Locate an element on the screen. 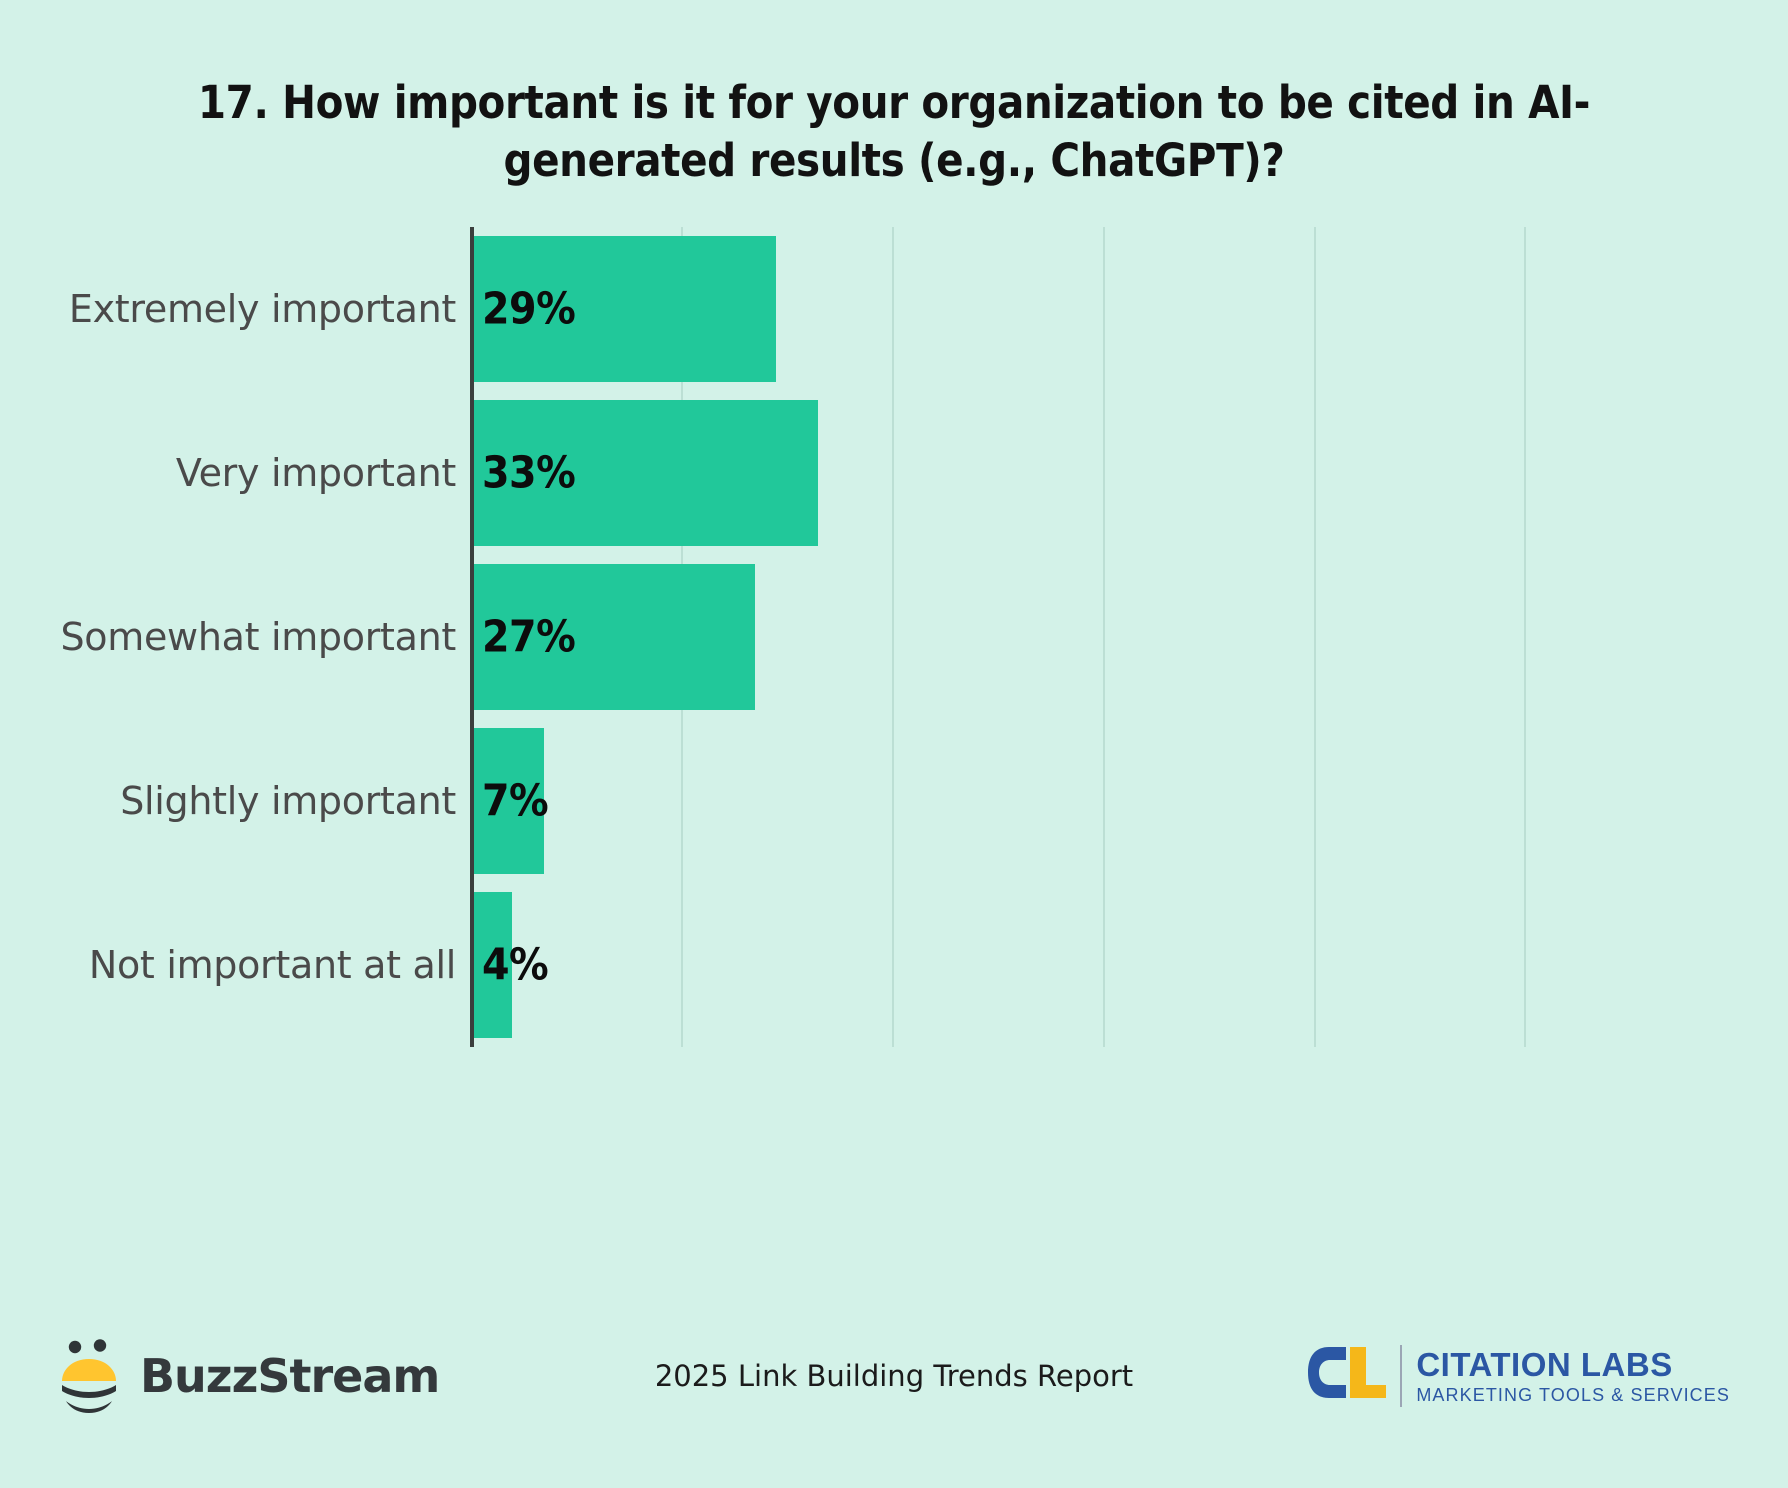 The height and width of the screenshot is (1488, 1788). bar-zone: 33% is located at coordinates (1129, 473).